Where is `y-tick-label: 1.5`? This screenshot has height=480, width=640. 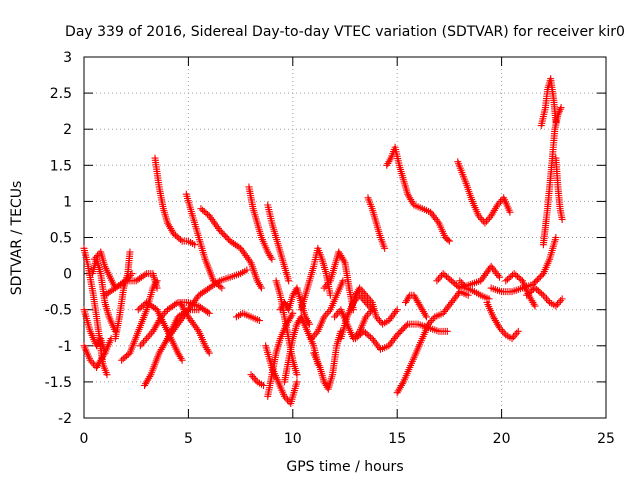 y-tick-label: 1.5 is located at coordinates (61, 166).